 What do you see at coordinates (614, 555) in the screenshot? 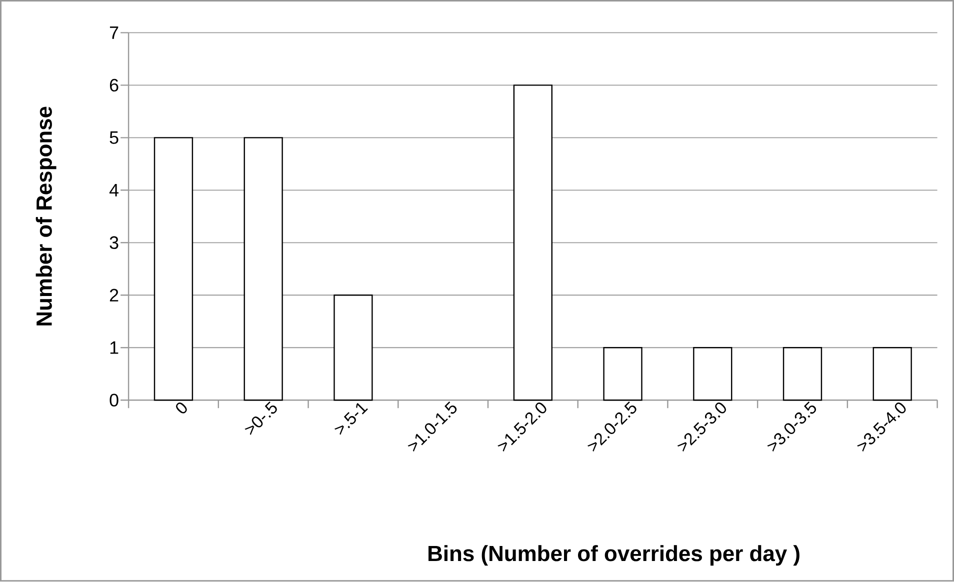
I see `x-axis-title: Bins (Number of overrides per day )` at bounding box center [614, 555].